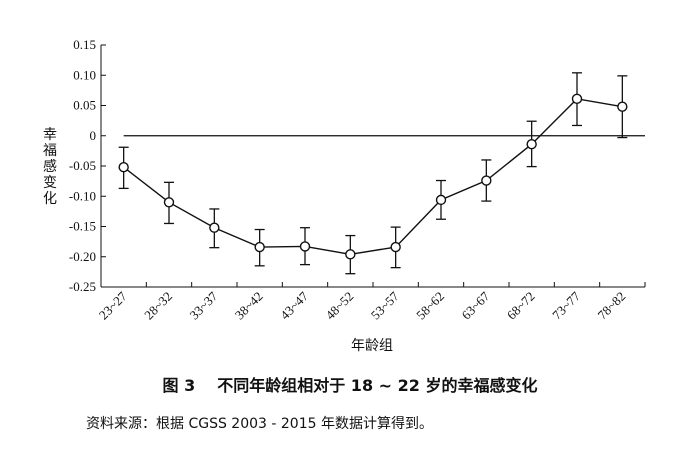  What do you see at coordinates (372, 346) in the screenshot?
I see `x-axis-label: 年龄组` at bounding box center [372, 346].